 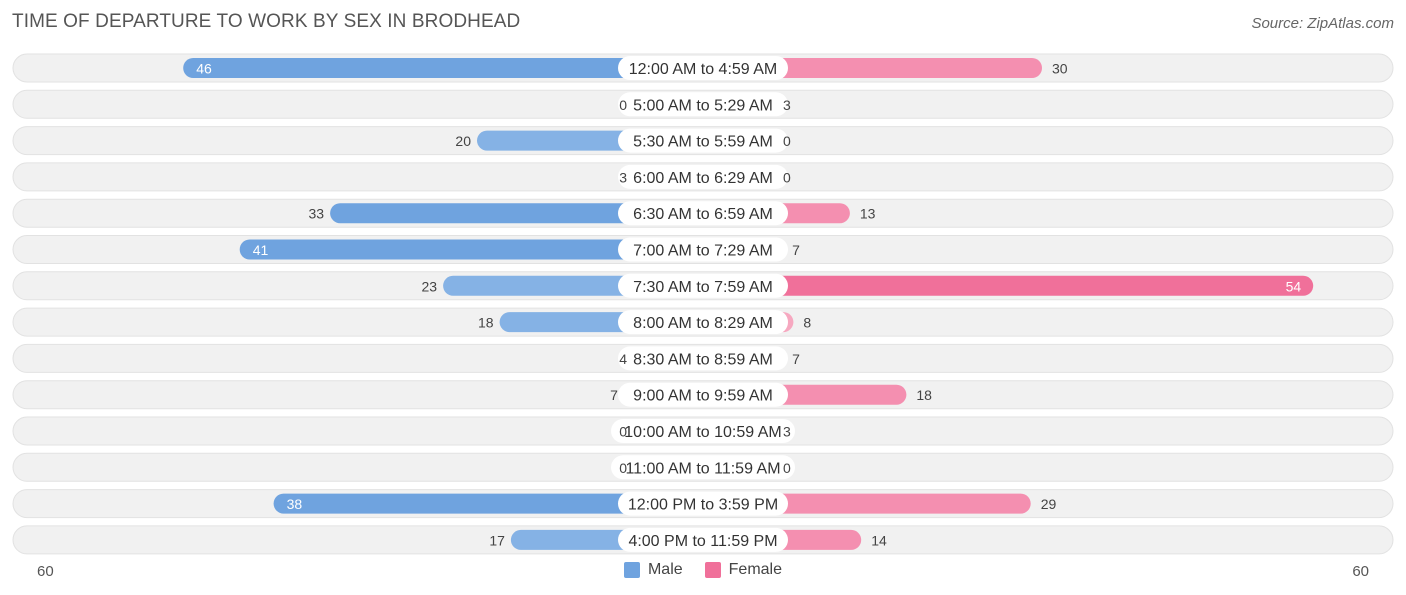 I want to click on male-value-label: 41, so click(x=261, y=250).